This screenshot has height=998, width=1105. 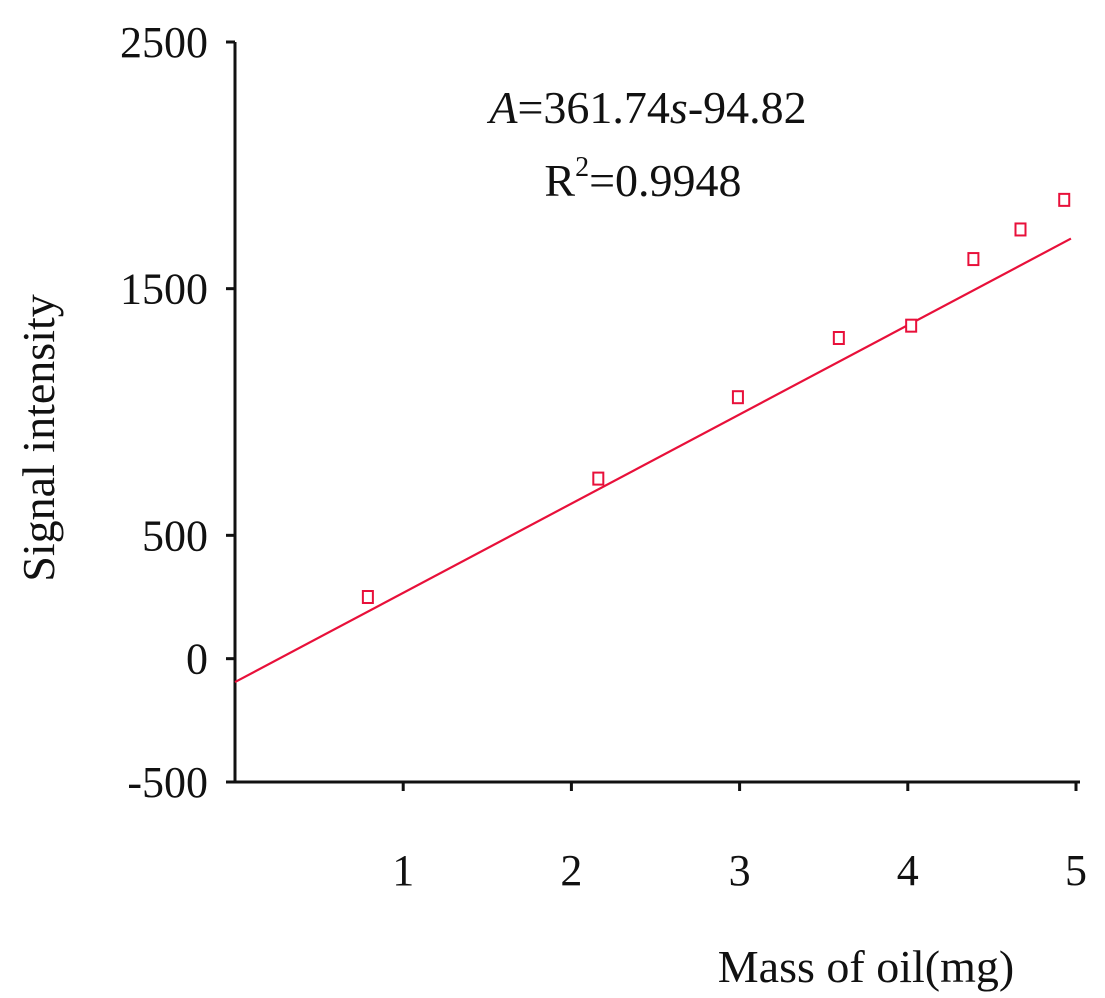 I want to click on equation-tail: -94.82, so click(x=747, y=107).